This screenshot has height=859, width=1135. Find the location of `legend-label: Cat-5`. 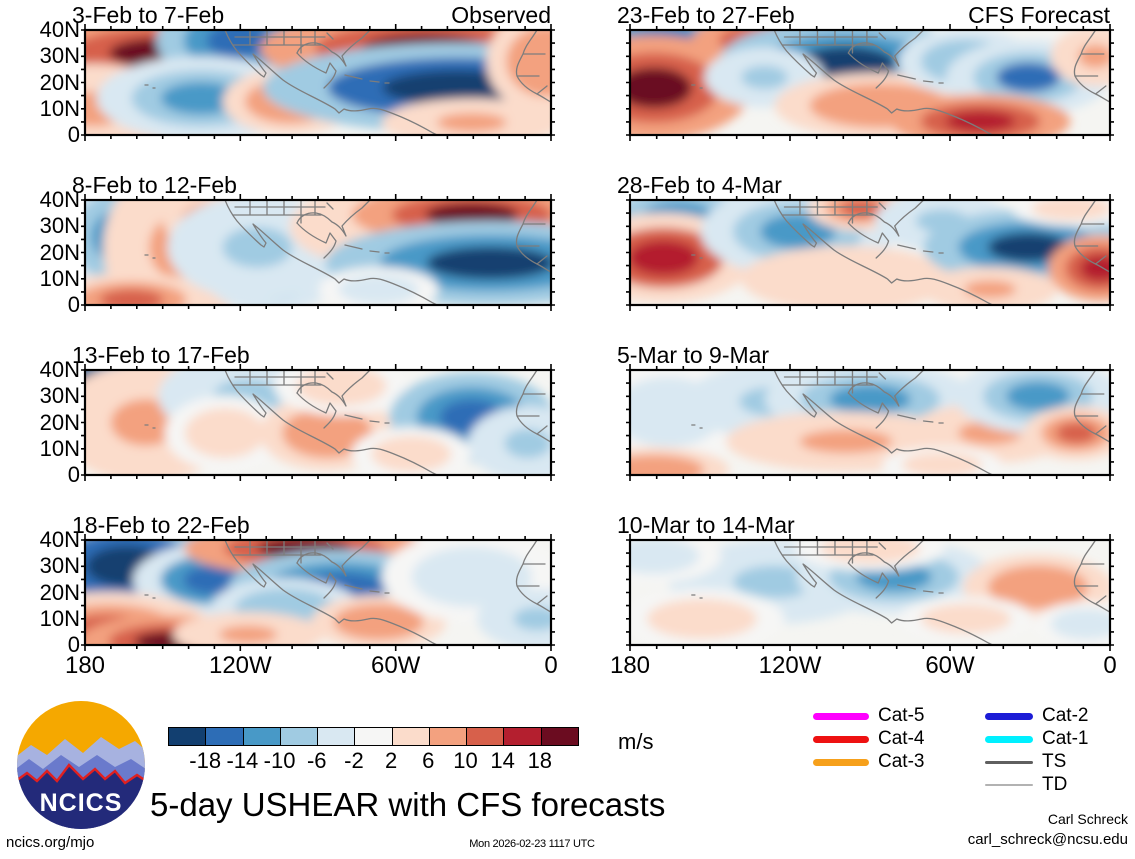

legend-label: Cat-5 is located at coordinates (901, 715).